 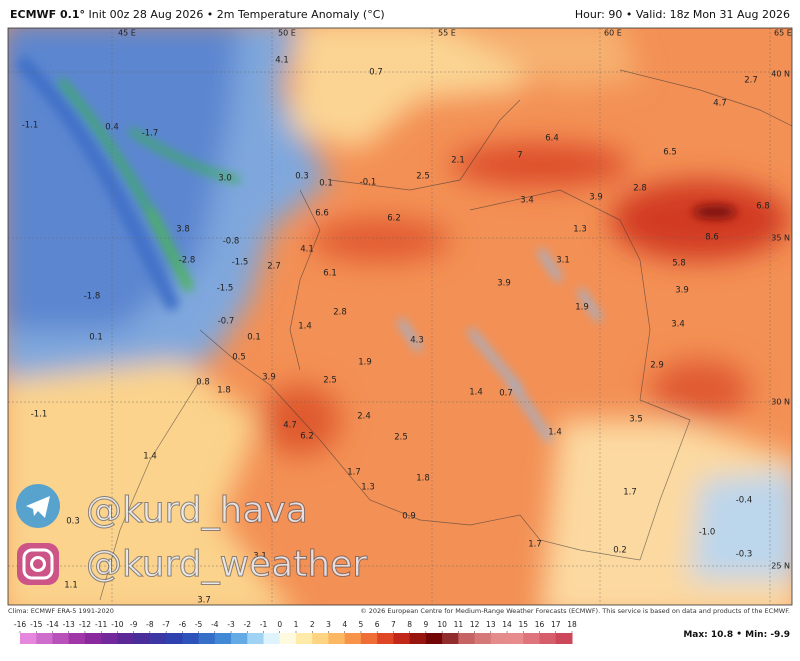 What do you see at coordinates (744, 501) in the screenshot?
I see `map-value-label: -0.4` at bounding box center [744, 501].